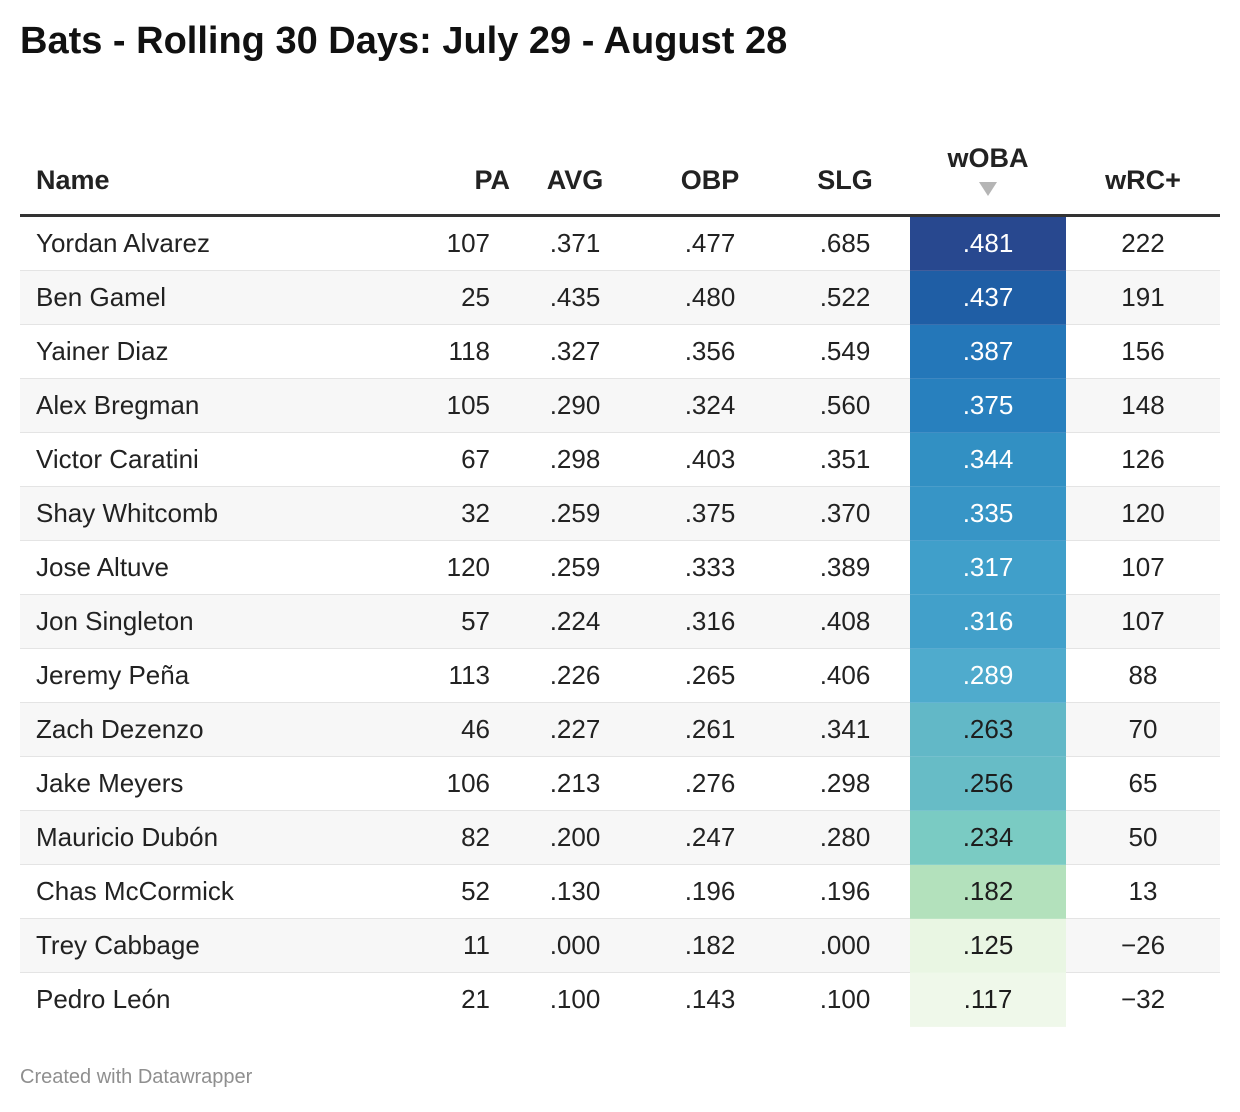 This screenshot has width=1240, height=1112. I want to click on table-row: Trey Cabbage 11.000.182.000.125 −26, so click(620, 945).